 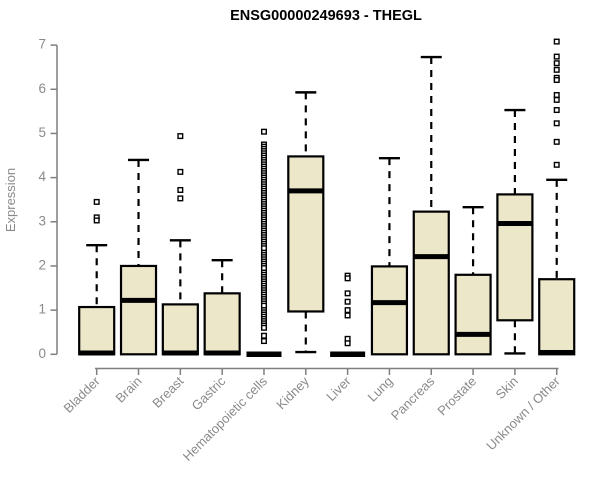 I want to click on box-group-bladder, so click(x=97, y=277).